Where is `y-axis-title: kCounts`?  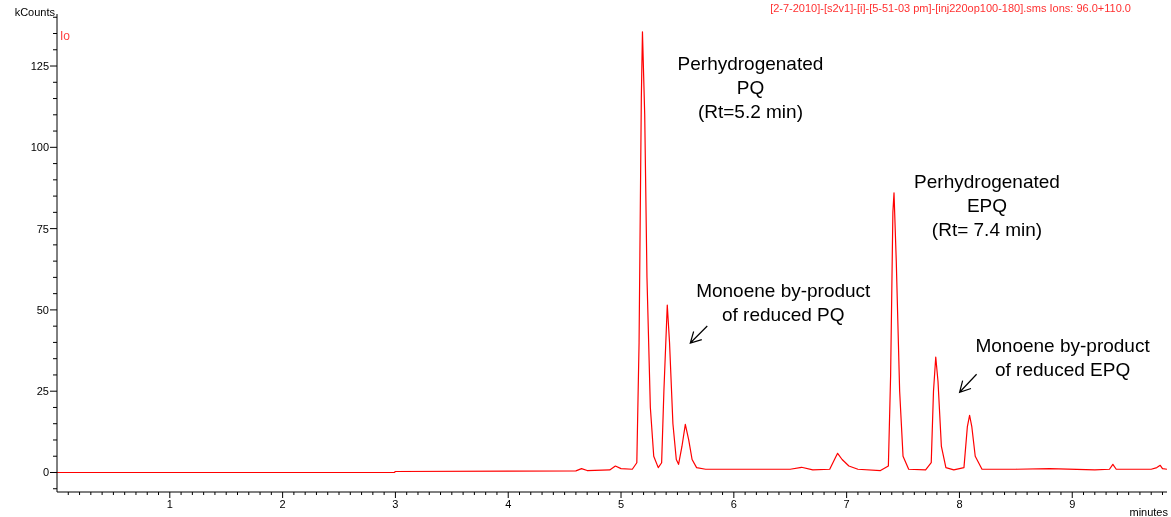 y-axis-title: kCounts is located at coordinates (35, 12).